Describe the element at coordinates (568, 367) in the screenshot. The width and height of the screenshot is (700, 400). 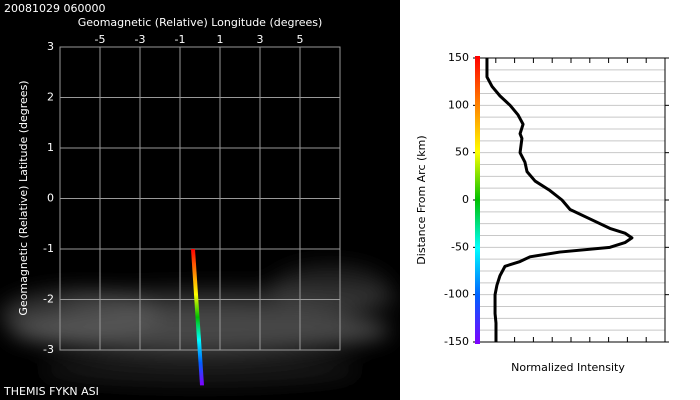
I see `x-axis-label: Normalized Intensity` at that location.